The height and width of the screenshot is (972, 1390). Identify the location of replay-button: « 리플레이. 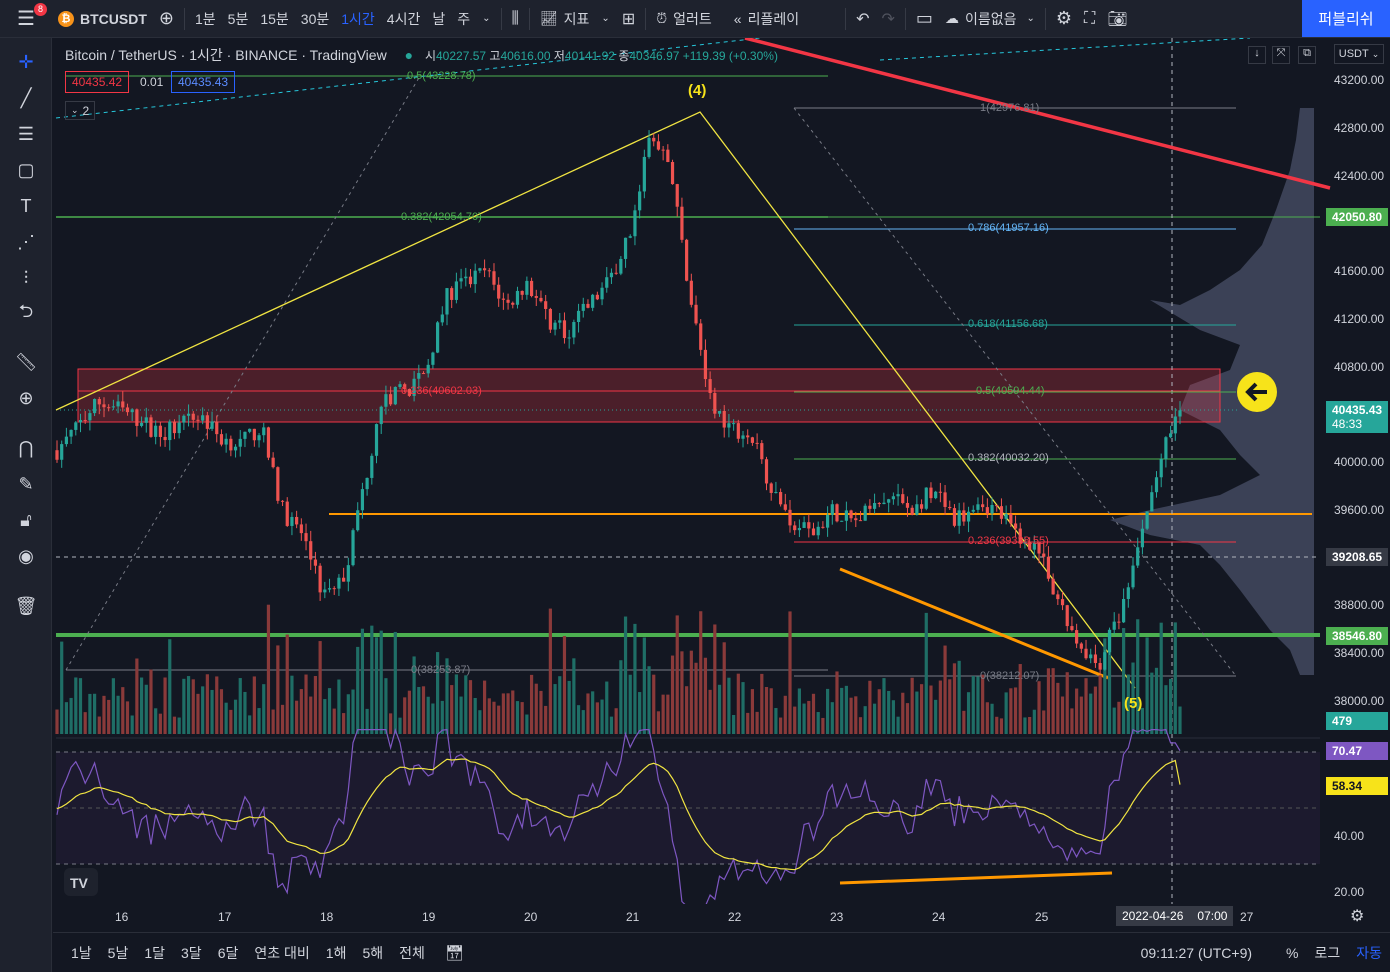
(766, 19).